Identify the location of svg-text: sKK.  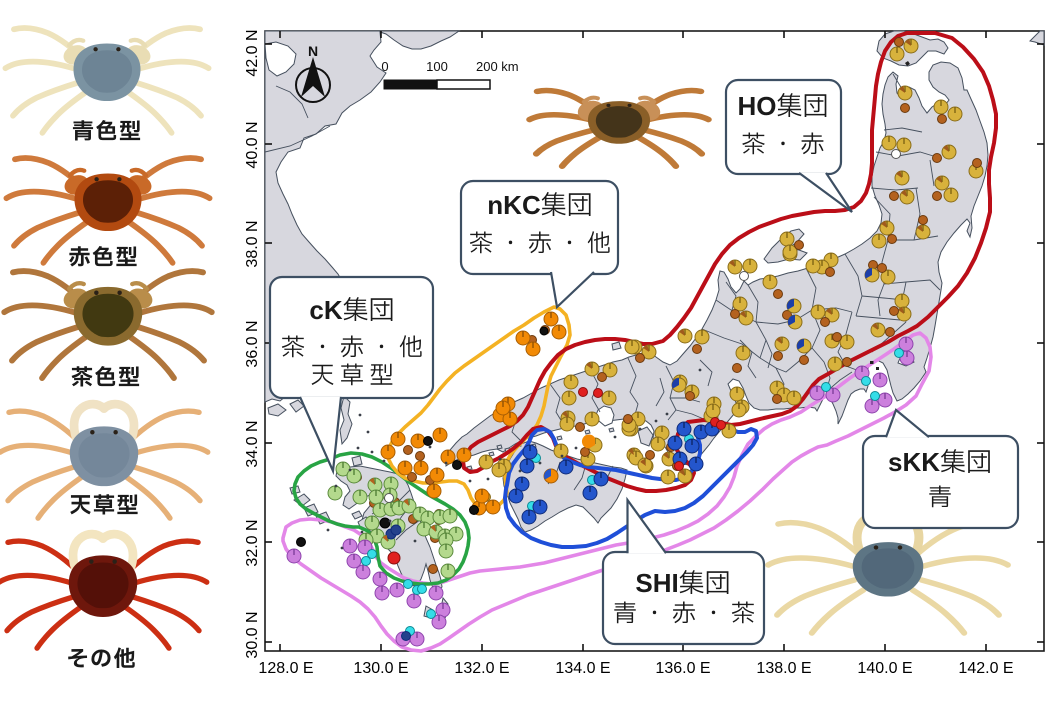
(914, 462).